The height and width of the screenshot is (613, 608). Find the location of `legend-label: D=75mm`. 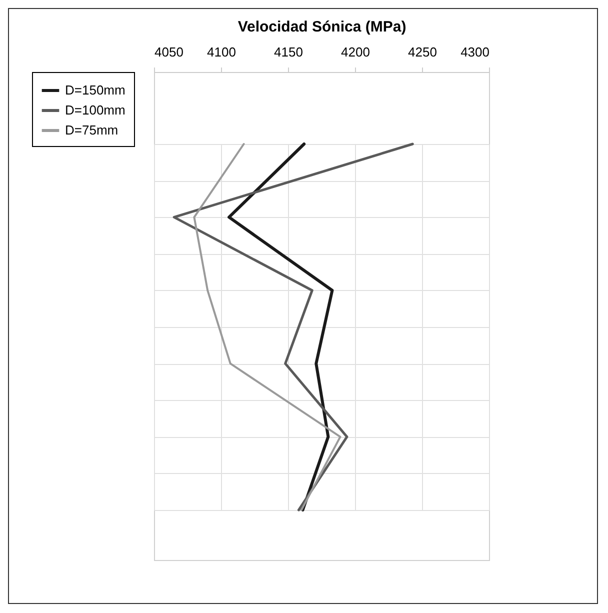

legend-label: D=75mm is located at coordinates (91, 130).